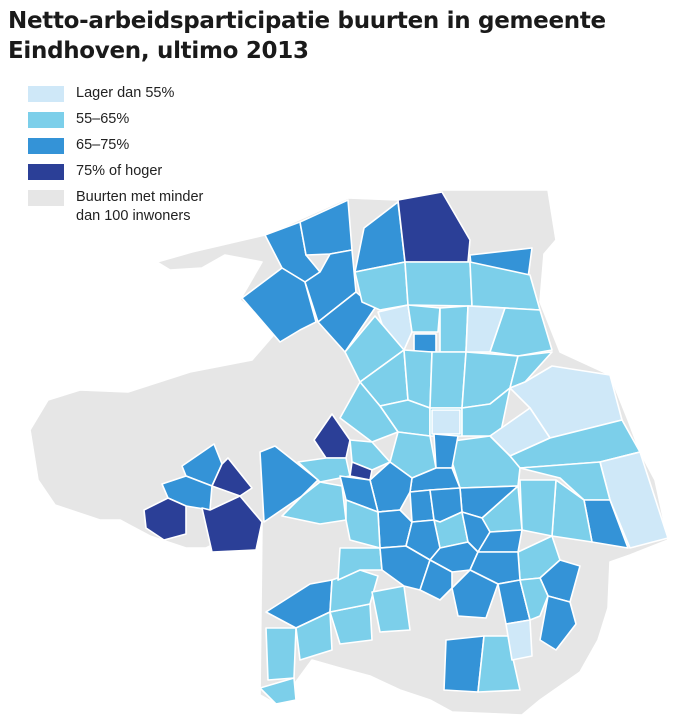 This screenshot has height=718, width=680. I want to click on legend-item-55-65: 55–65%, so click(158, 123).